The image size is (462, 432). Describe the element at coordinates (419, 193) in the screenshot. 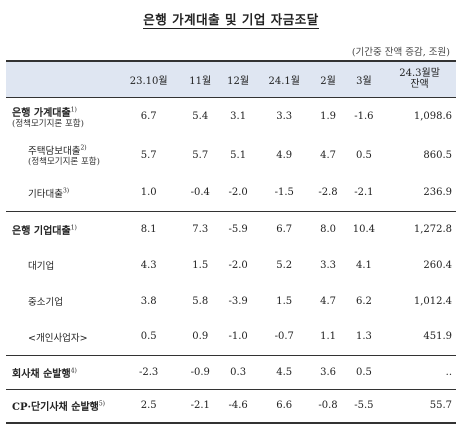

I see `cell-balance: 236.9` at that location.